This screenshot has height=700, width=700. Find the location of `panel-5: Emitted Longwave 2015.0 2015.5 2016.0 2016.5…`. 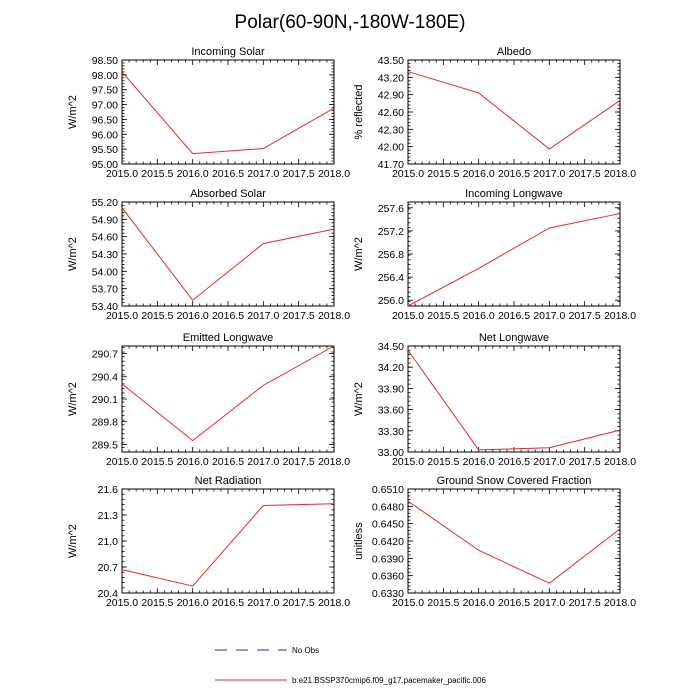

panel-5: Emitted Longwave 2015.0 2015.5 2016.0 2016.5… is located at coordinates (208, 400).